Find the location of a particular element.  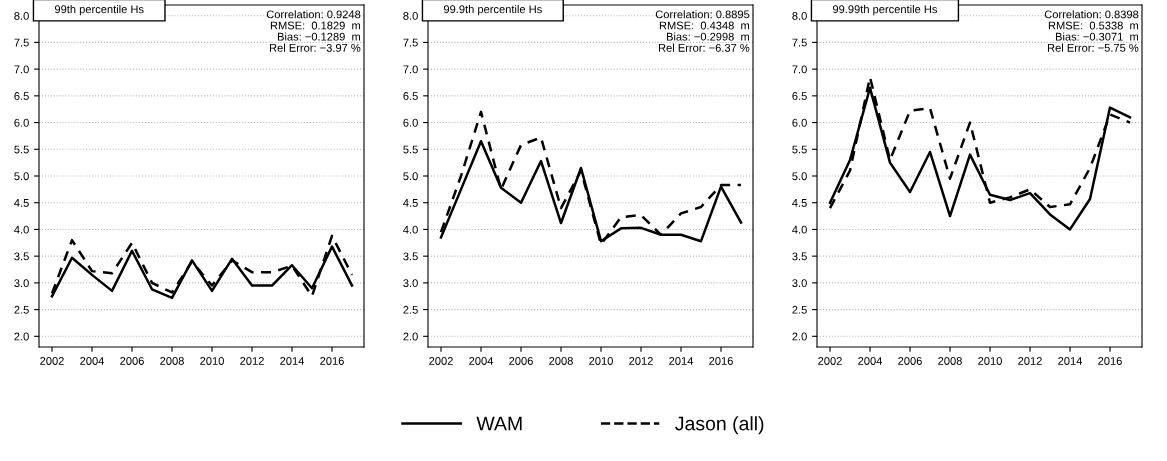

chart-title: 99.9th percentile Hs is located at coordinates (492, 10).